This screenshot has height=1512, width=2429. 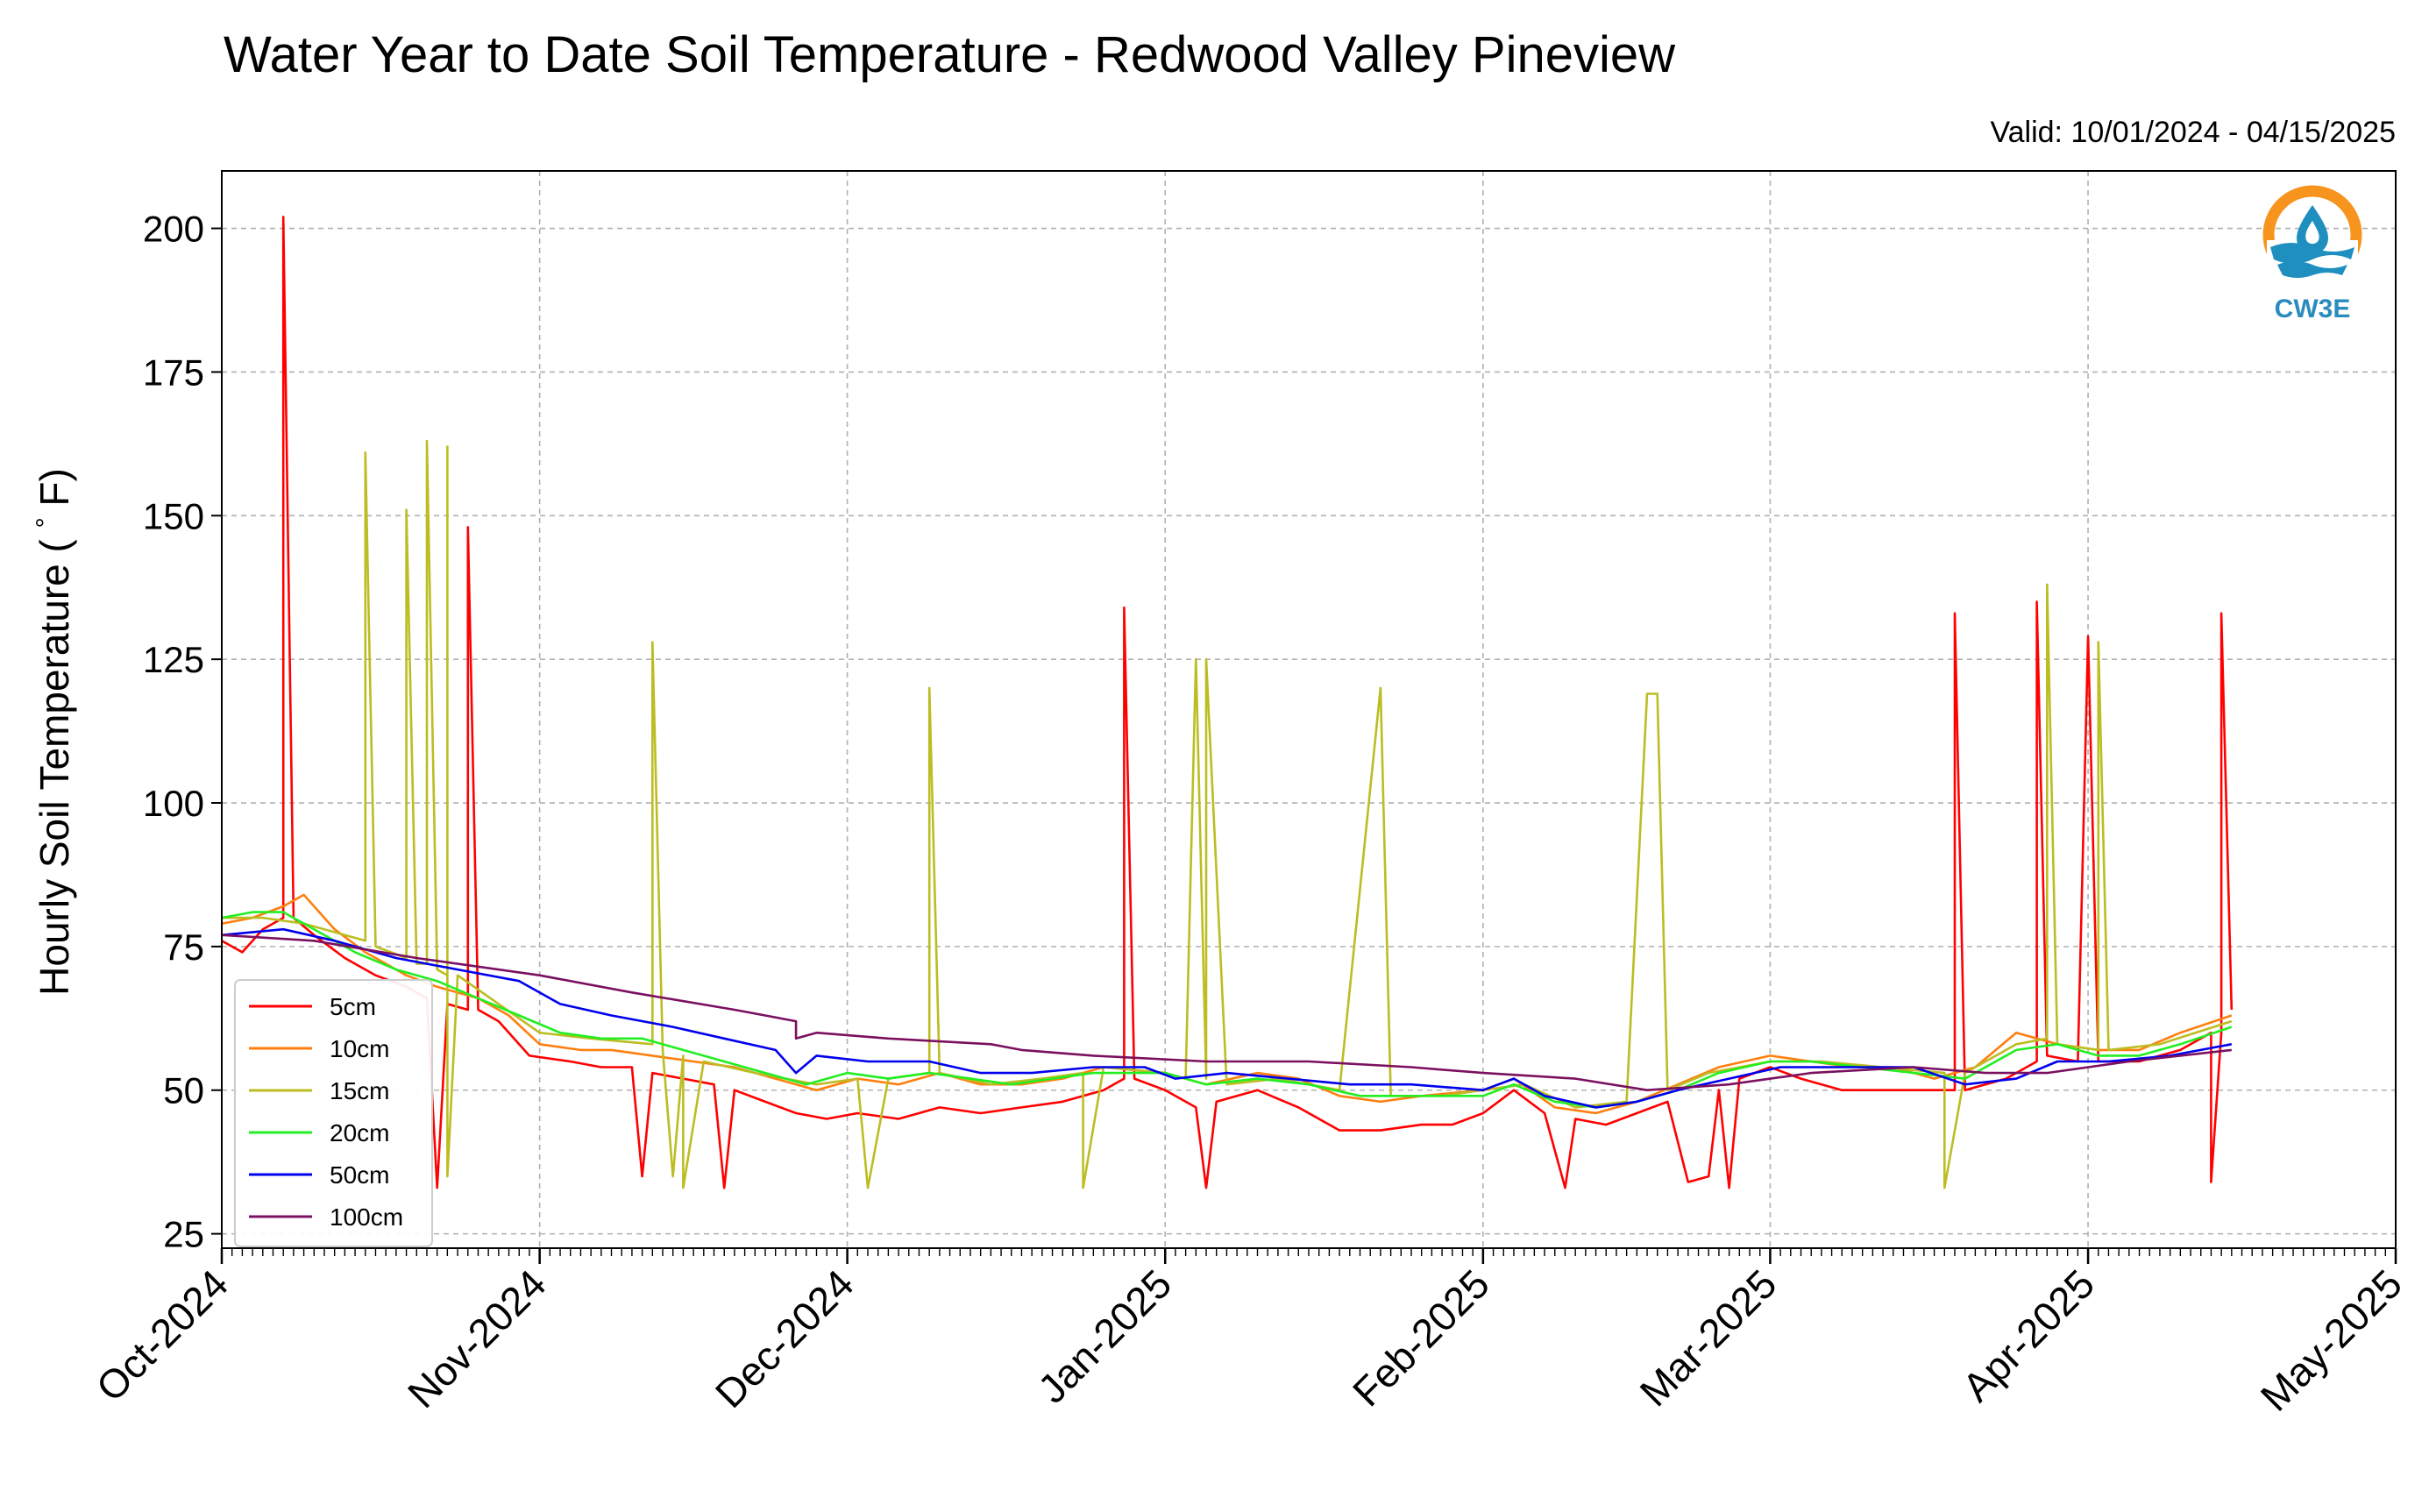 What do you see at coordinates (55, 492) in the screenshot?
I see `y-axis-label-unit: F)` at bounding box center [55, 492].